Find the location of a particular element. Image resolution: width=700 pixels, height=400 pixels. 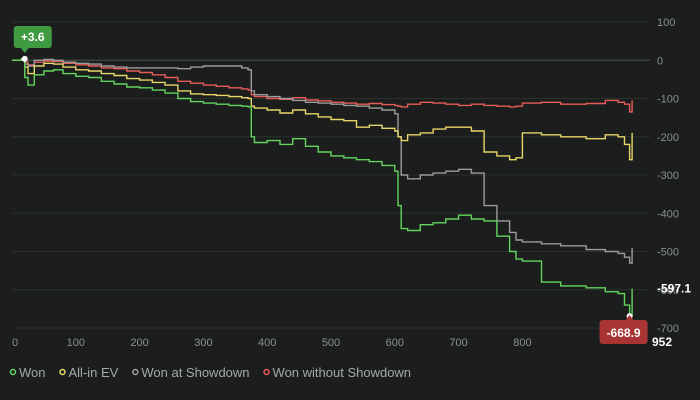

legend-label: Won at Showdown is located at coordinates (195, 372).